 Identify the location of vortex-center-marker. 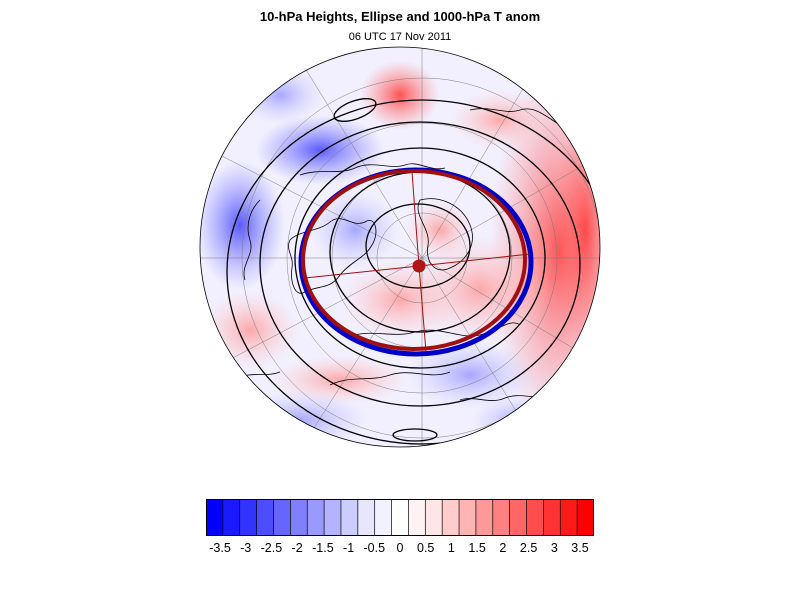
(419, 266).